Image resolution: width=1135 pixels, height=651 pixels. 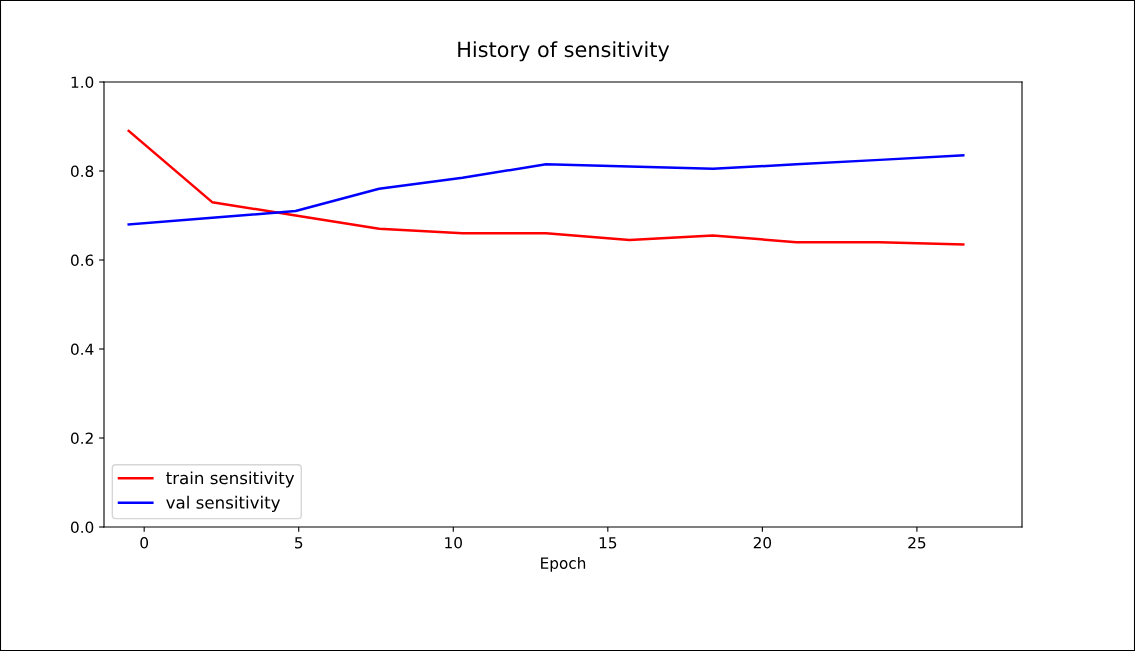 I want to click on x-tick-label: 25, so click(x=917, y=542).